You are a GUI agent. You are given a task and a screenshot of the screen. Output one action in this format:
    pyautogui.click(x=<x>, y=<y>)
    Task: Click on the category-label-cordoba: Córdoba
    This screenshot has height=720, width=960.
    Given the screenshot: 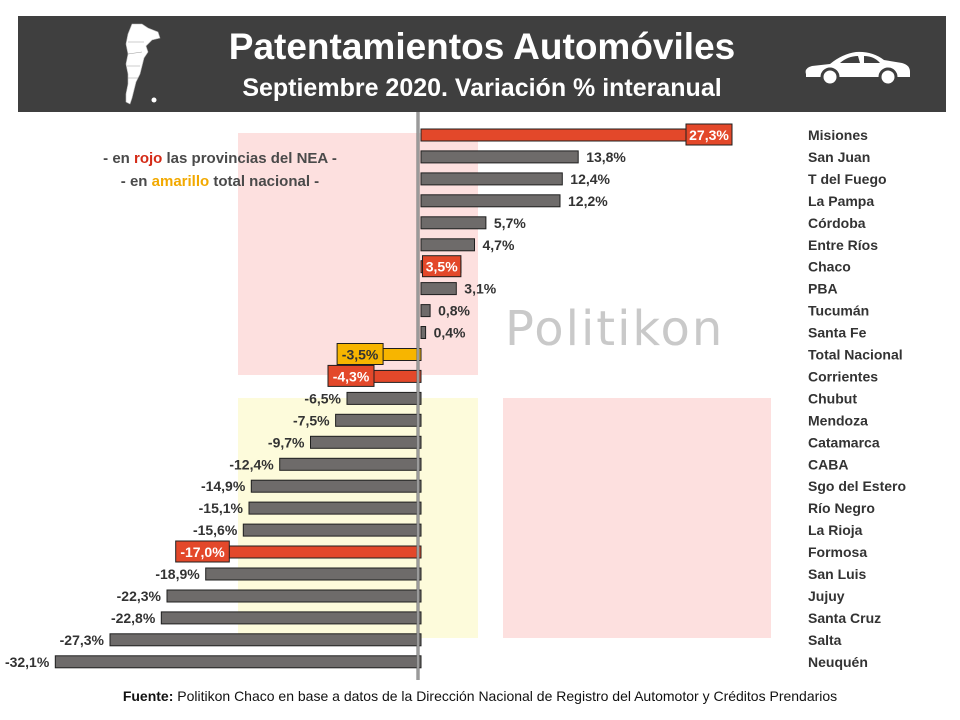 What is the action you would take?
    pyautogui.click(x=837, y=223)
    